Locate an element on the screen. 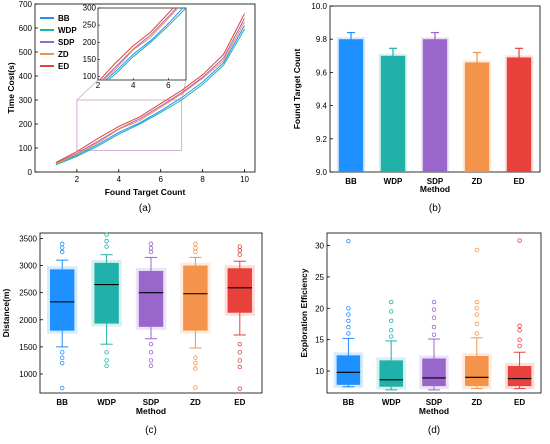 This screenshot has width=550, height=444. panel-a-x-tick-label: 6 is located at coordinates (160, 179).